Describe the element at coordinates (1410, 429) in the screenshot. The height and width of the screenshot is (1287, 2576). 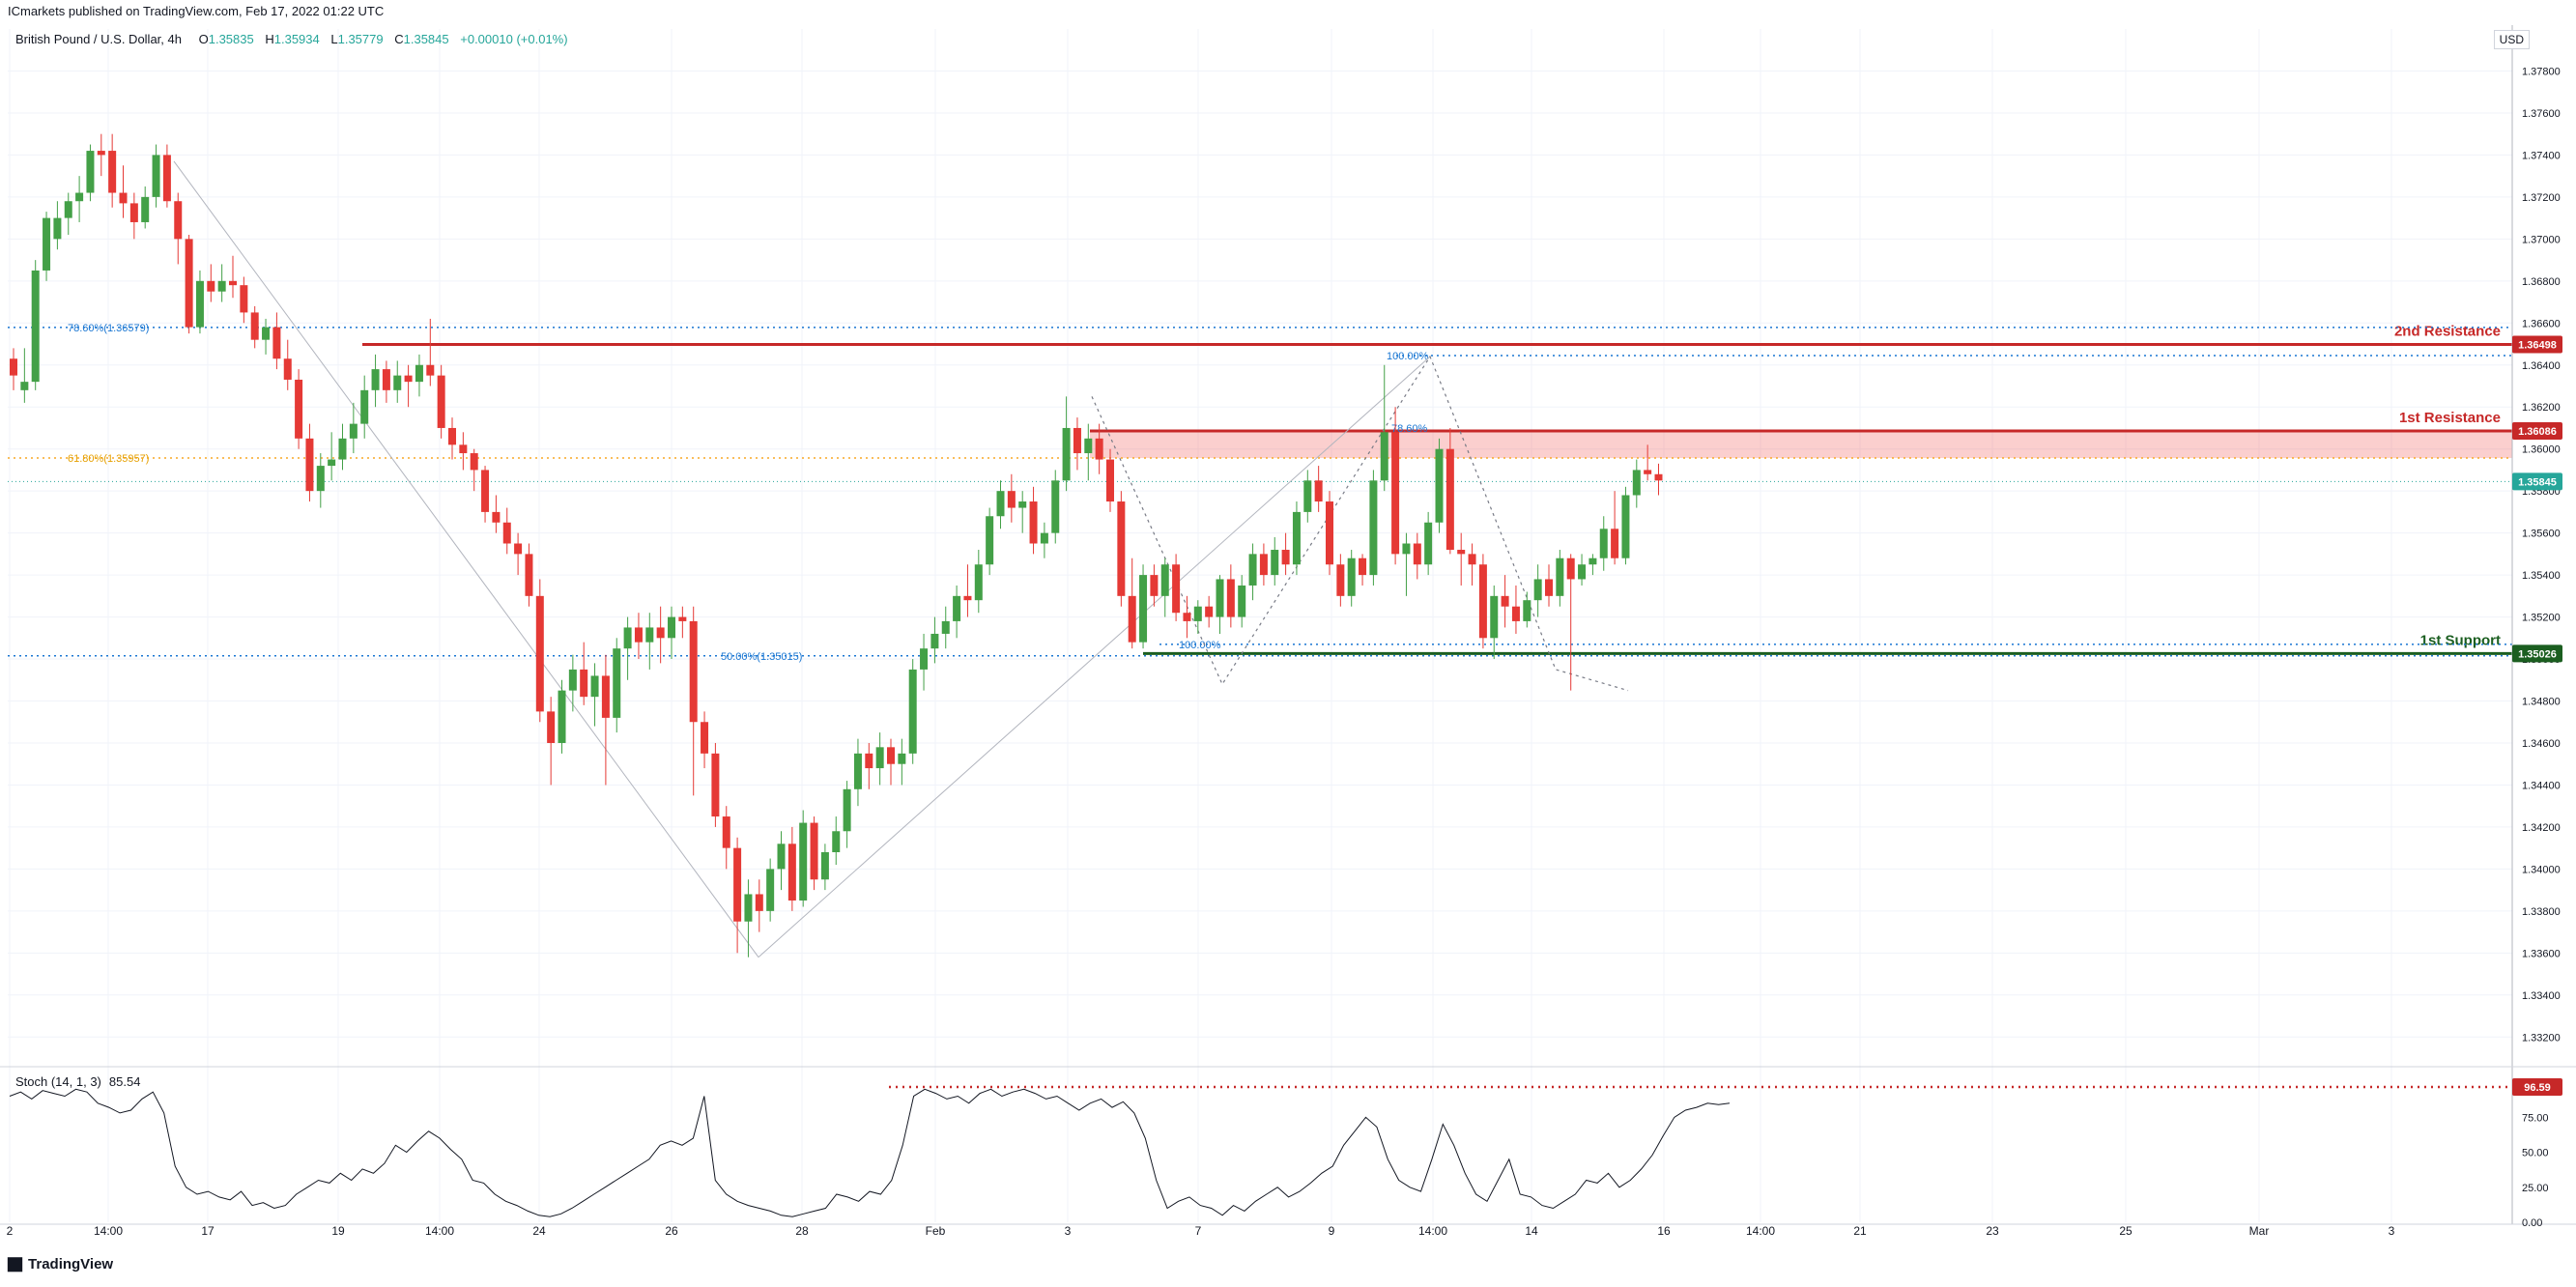
I see `fib-label: 78.60%` at that location.